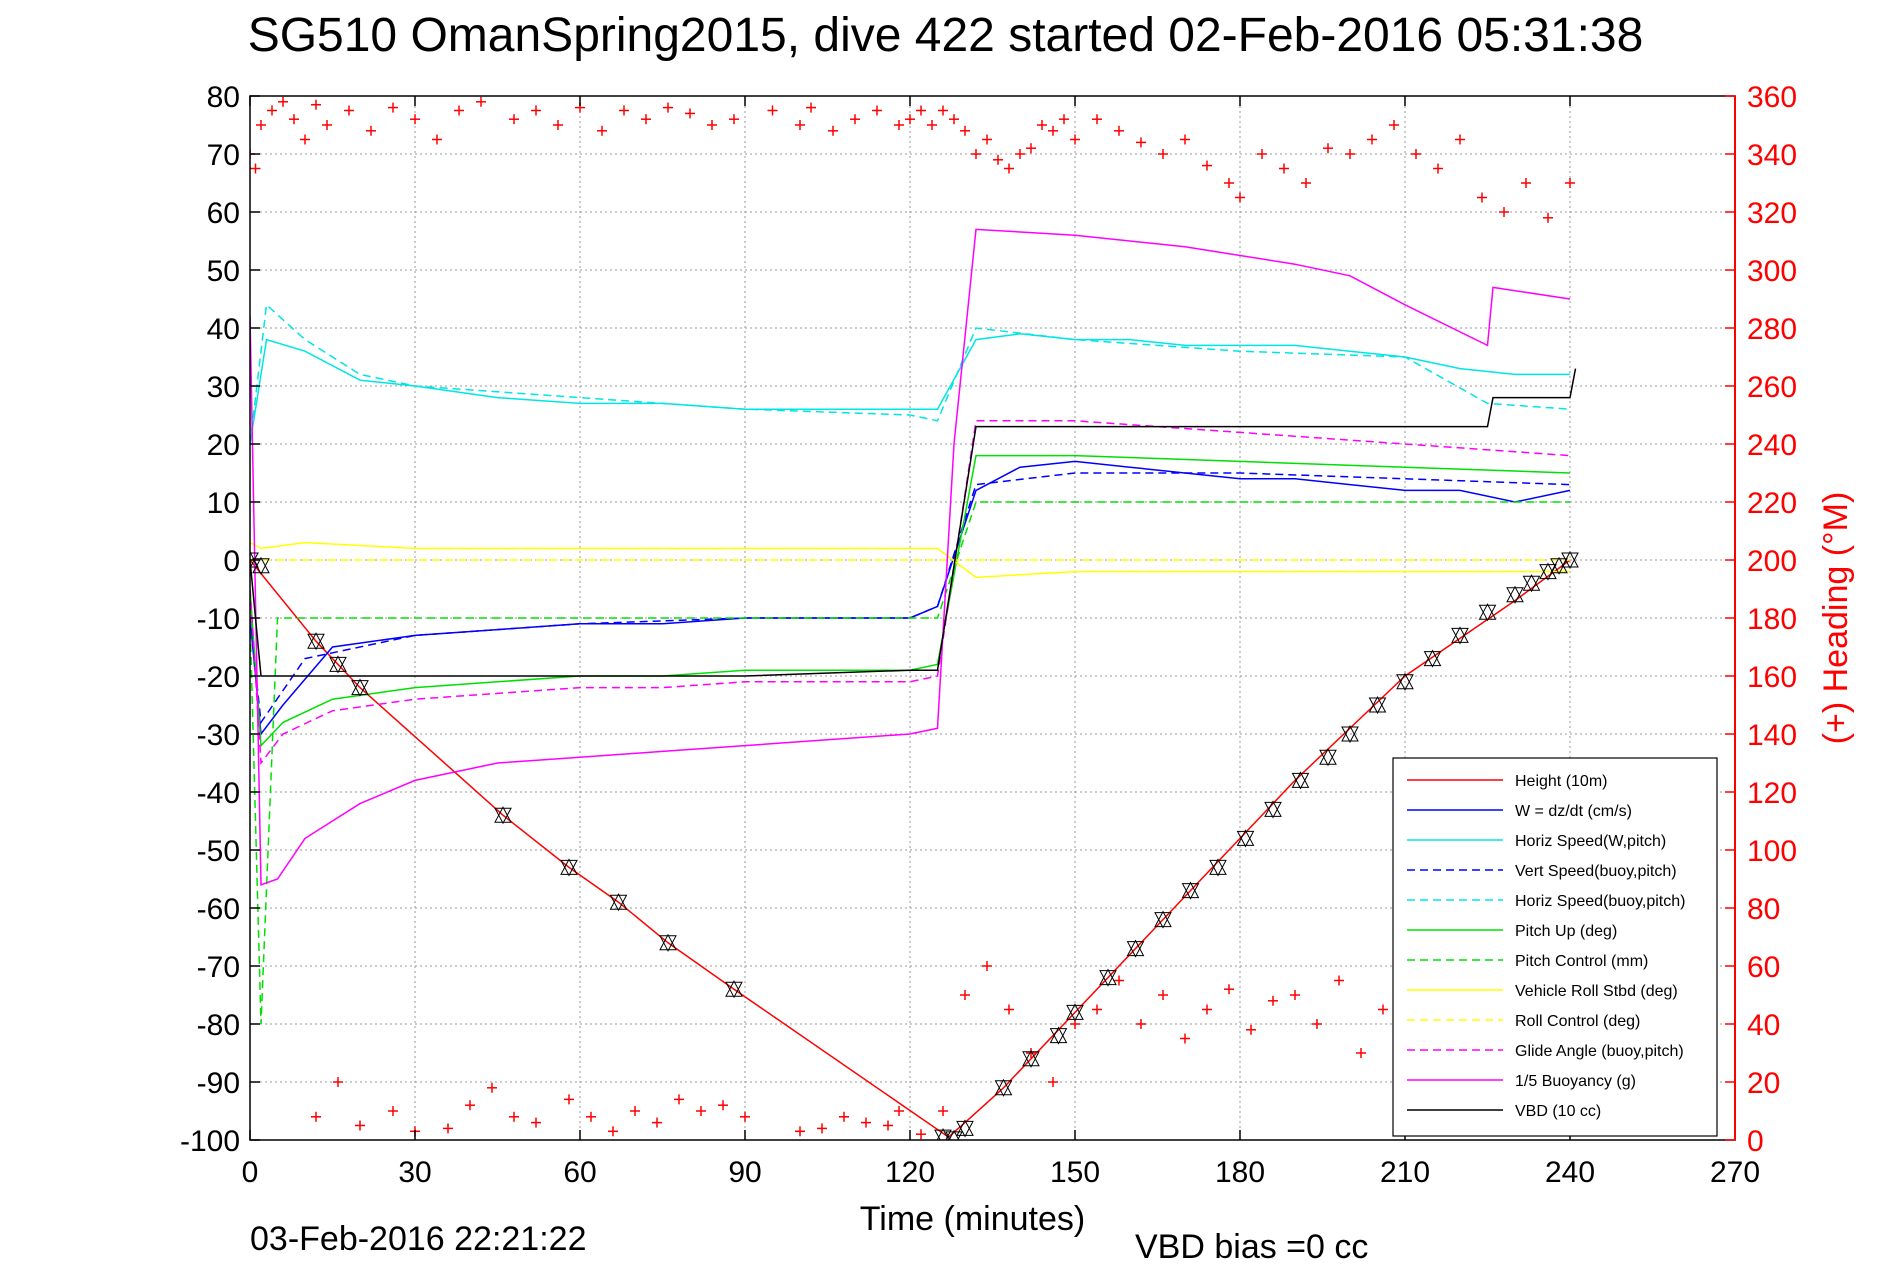 Image resolution: width=1891 pixels, height=1267 pixels. What do you see at coordinates (1240, 1172) in the screenshot?
I see `x-tick-label: 180` at bounding box center [1240, 1172].